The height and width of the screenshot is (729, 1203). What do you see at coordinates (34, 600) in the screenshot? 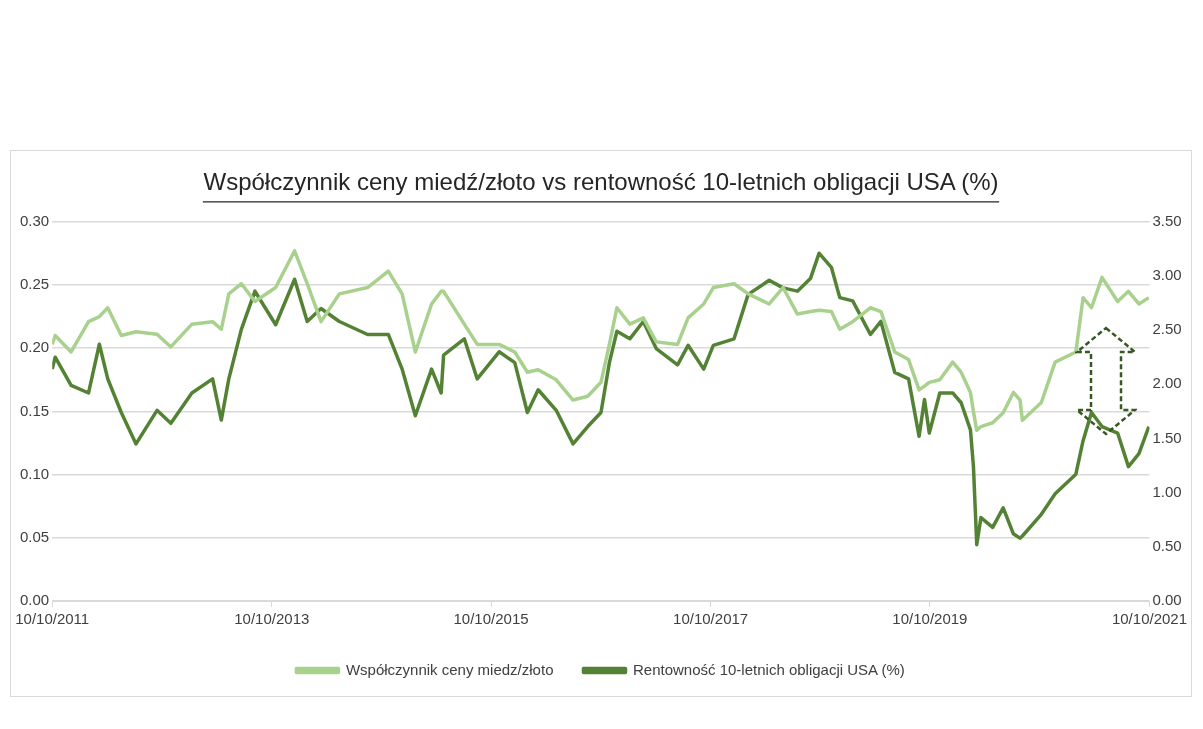
I see `y-tick-label: 0.00` at bounding box center [34, 600].